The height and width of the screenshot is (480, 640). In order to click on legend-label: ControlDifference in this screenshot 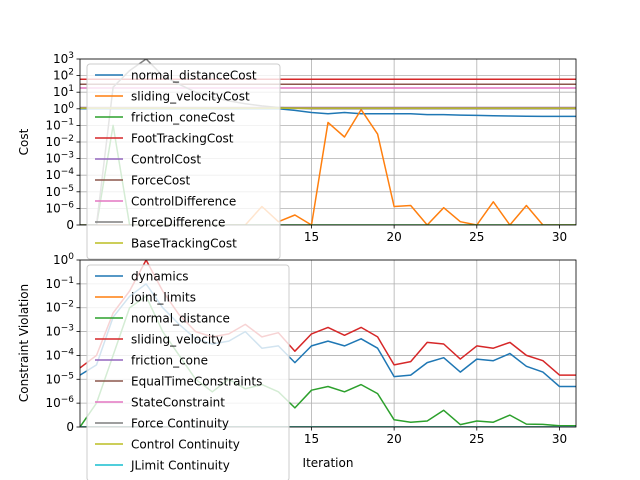, I will do `click(183, 202)`.